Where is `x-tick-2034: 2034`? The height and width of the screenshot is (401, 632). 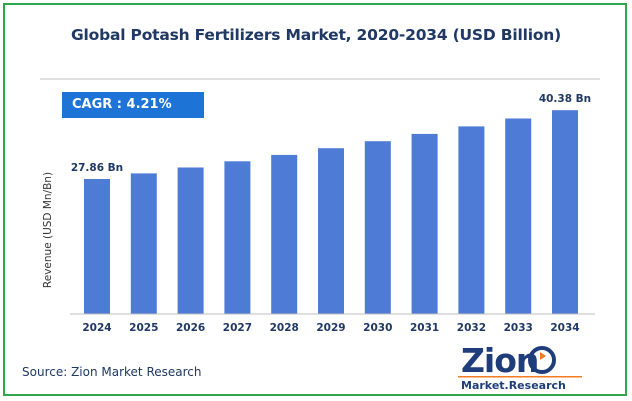
x-tick-2034: 2034 is located at coordinates (564, 328).